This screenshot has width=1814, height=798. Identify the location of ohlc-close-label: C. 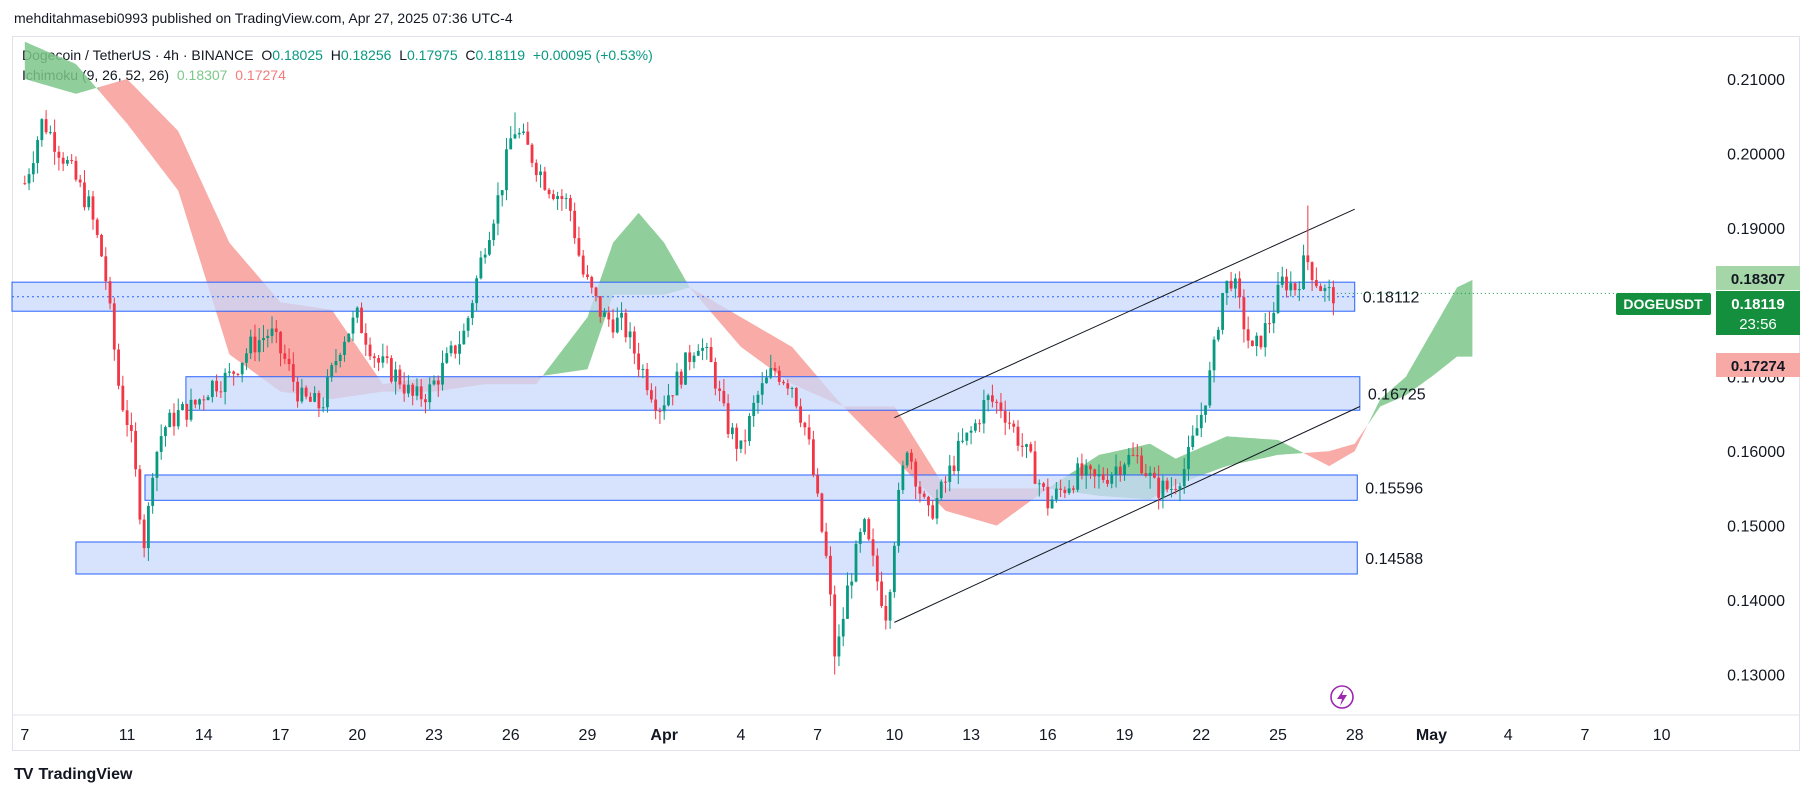
(470, 55).